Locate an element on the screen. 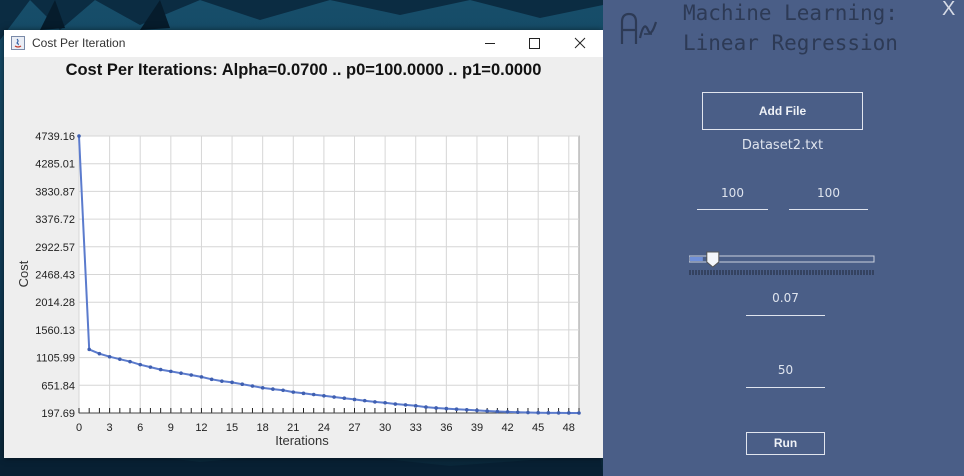 The width and height of the screenshot is (964, 476). x-tick-label: 3 is located at coordinates (110, 428).